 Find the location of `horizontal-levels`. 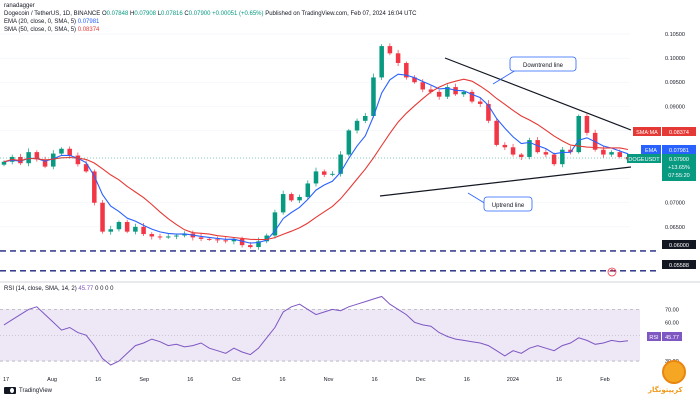

horizontal-levels is located at coordinates (330, 261).